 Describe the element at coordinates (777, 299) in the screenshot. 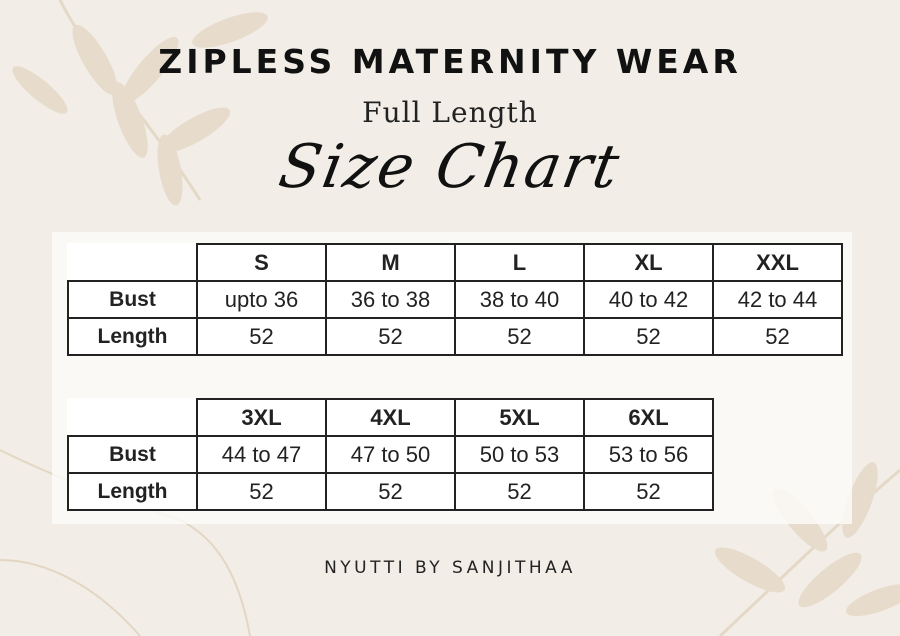

I see `cell: 42 to 44` at that location.